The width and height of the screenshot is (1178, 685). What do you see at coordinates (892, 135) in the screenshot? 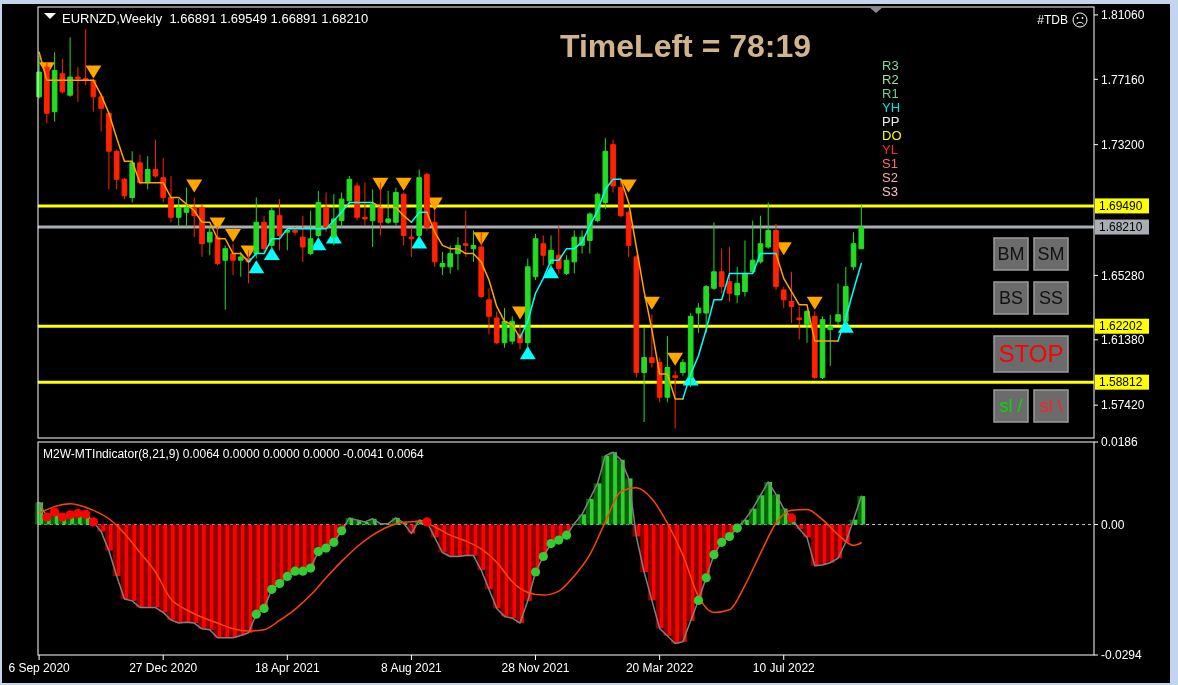
I see `annotation: DO` at bounding box center [892, 135].